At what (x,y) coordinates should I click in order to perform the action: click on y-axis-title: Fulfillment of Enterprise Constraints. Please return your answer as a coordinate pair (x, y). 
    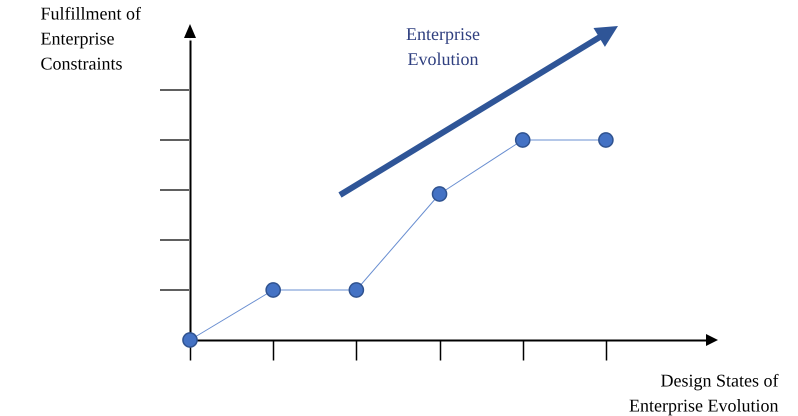
    Looking at the image, I should click on (90, 39).